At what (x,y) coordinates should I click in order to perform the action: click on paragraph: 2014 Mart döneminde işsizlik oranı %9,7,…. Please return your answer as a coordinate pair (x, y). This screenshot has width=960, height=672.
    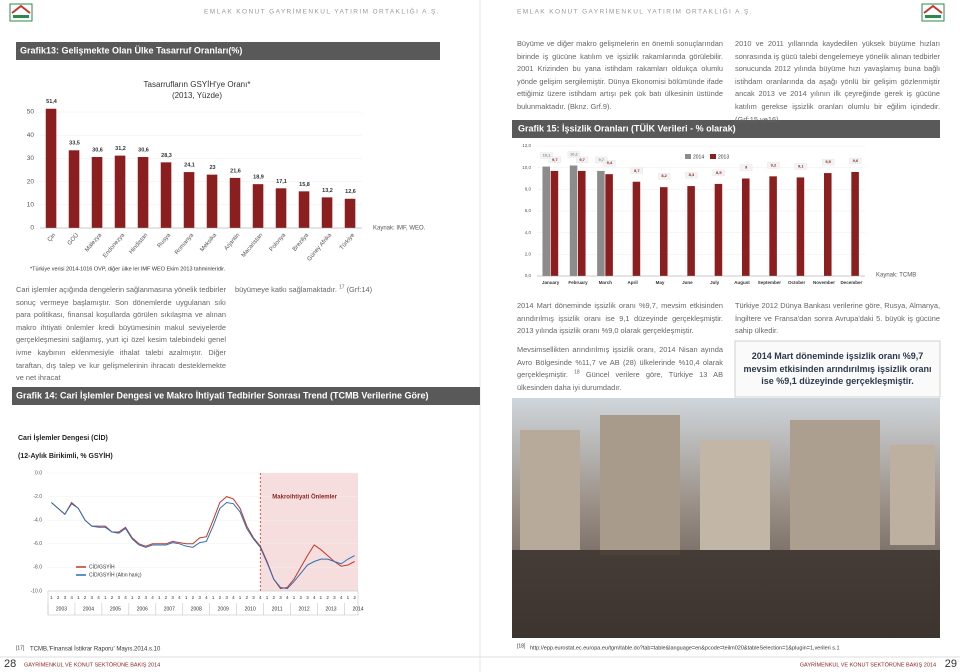
    Looking at the image, I should click on (620, 318).